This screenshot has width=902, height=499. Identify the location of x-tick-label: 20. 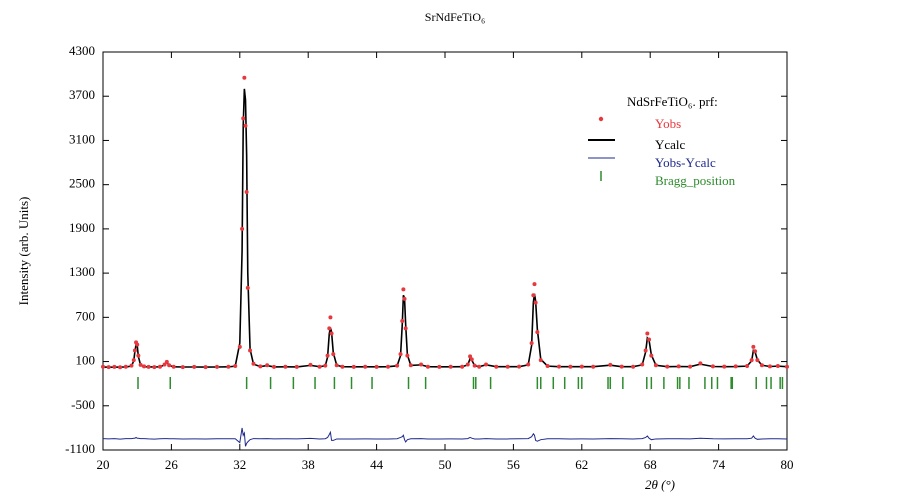
(103, 464).